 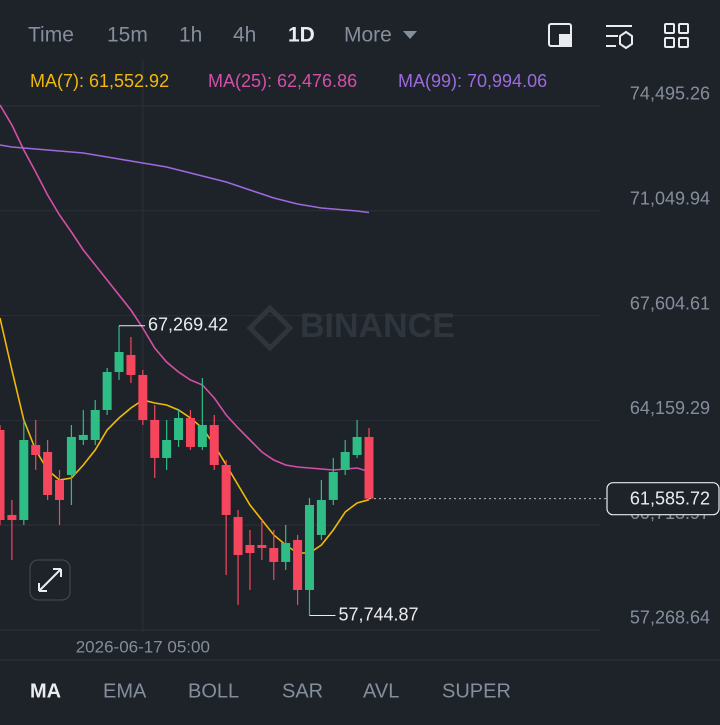 I want to click on y-tick-label: 71,049.94, so click(x=670, y=199).